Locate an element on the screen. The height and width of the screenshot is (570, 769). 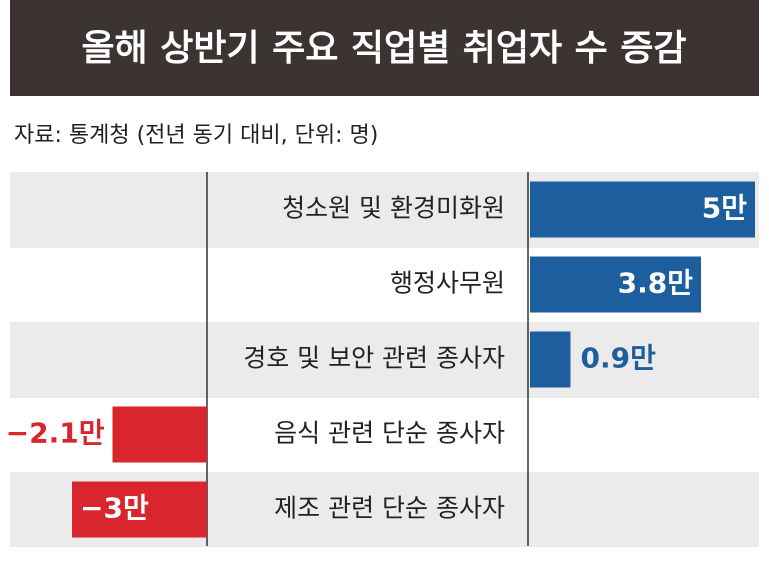
value-label: −2.1만 is located at coordinates (55, 433).